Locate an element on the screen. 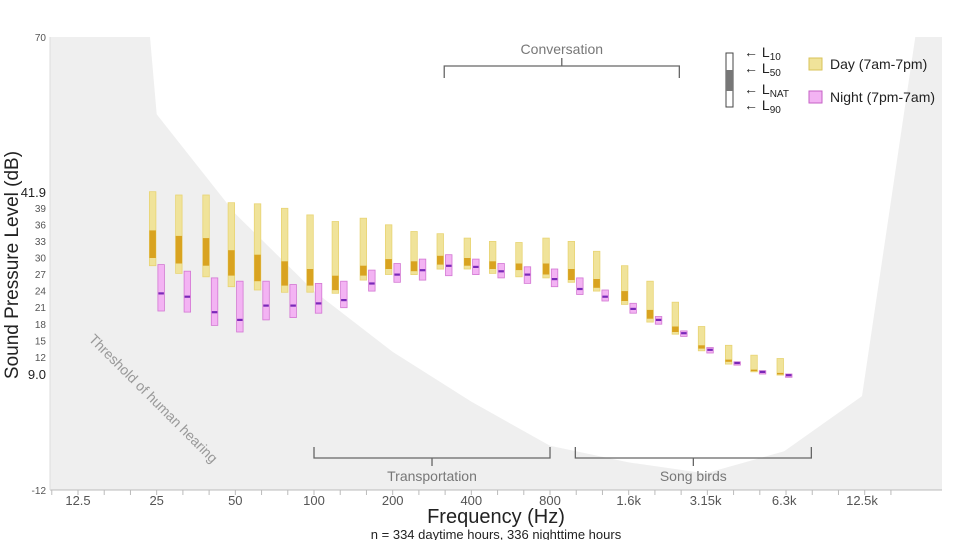 Image resolution: width=960 pixels, height=540 pixels. y-tick-label: 30 is located at coordinates (41, 258).